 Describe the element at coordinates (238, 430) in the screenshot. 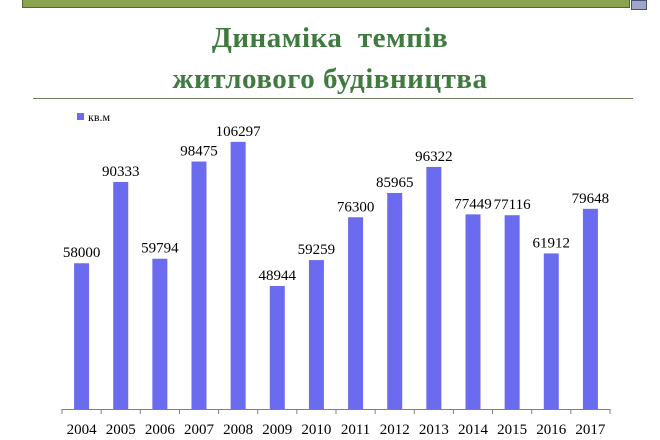

I see `x-tick-label: 2008` at that location.